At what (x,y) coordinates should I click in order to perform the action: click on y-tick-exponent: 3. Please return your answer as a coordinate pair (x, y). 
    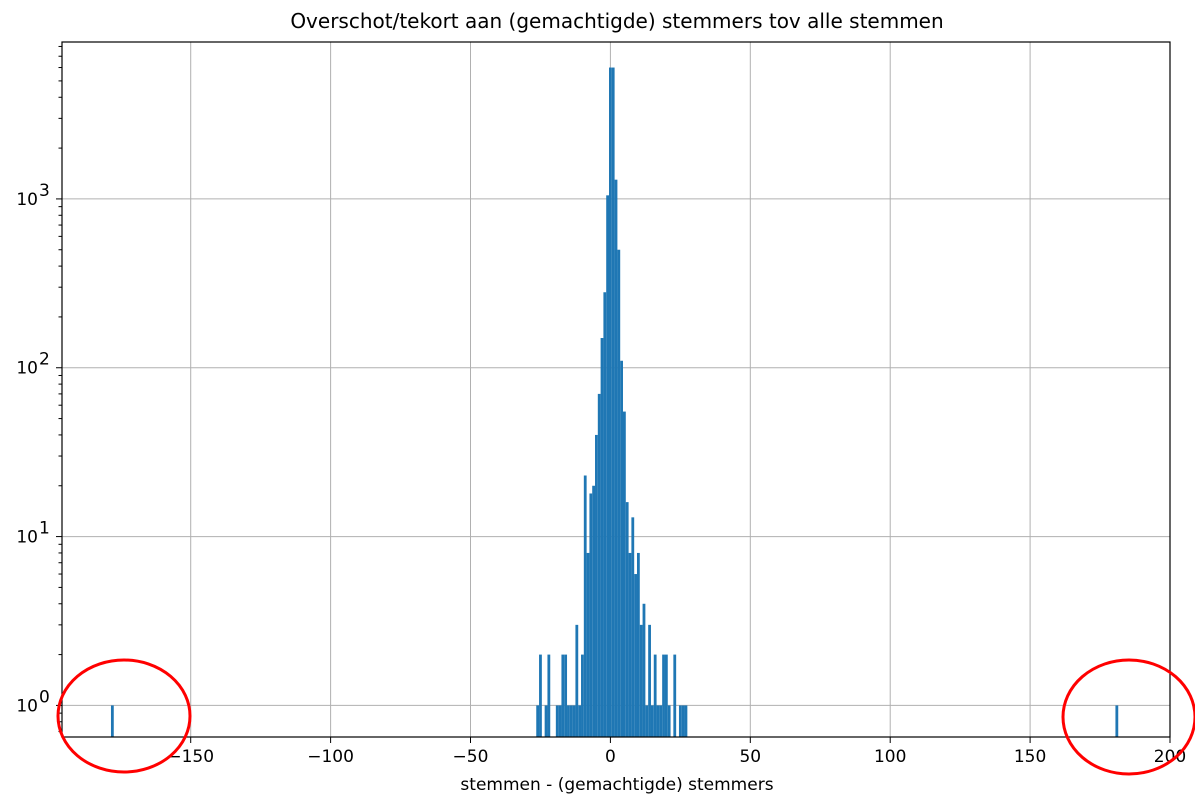
    Looking at the image, I should click on (44, 191).